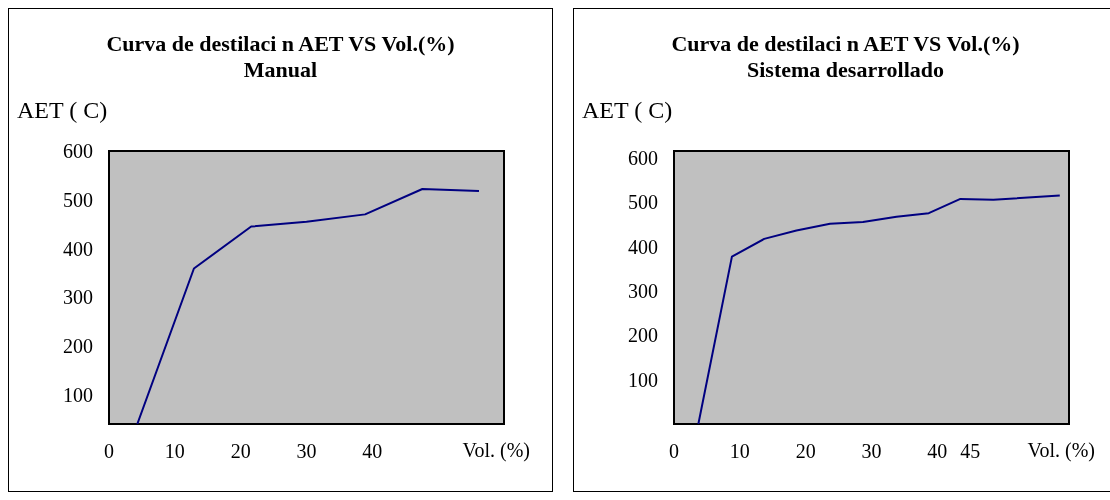  What do you see at coordinates (308, 306) in the screenshot?
I see `line-series` at bounding box center [308, 306].